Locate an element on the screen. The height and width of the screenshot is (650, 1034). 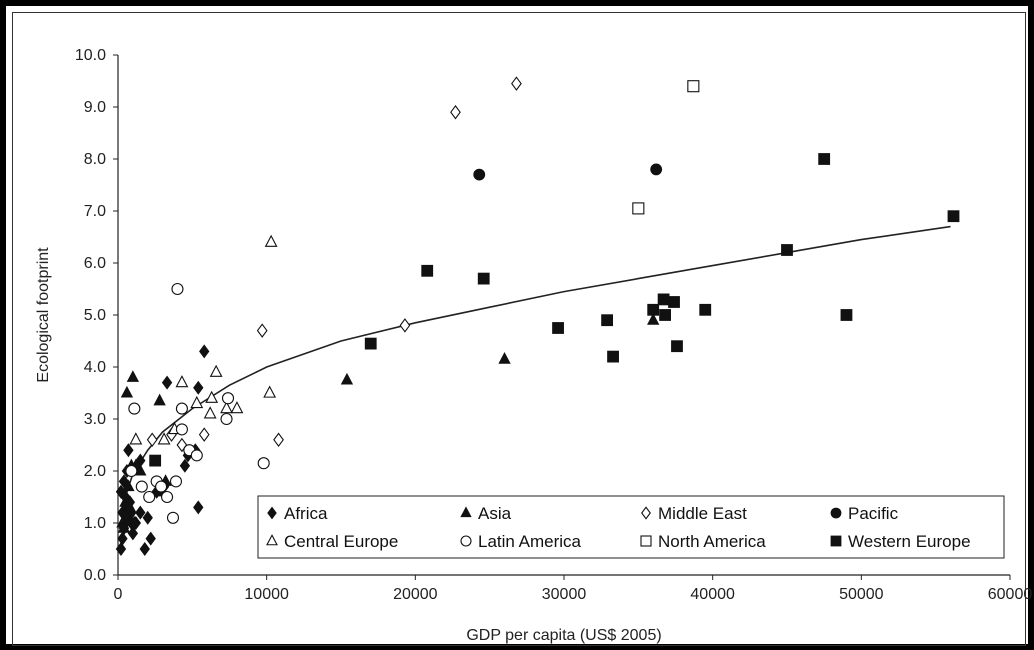
x-tick-label: 30000 is located at coordinates (564, 594).